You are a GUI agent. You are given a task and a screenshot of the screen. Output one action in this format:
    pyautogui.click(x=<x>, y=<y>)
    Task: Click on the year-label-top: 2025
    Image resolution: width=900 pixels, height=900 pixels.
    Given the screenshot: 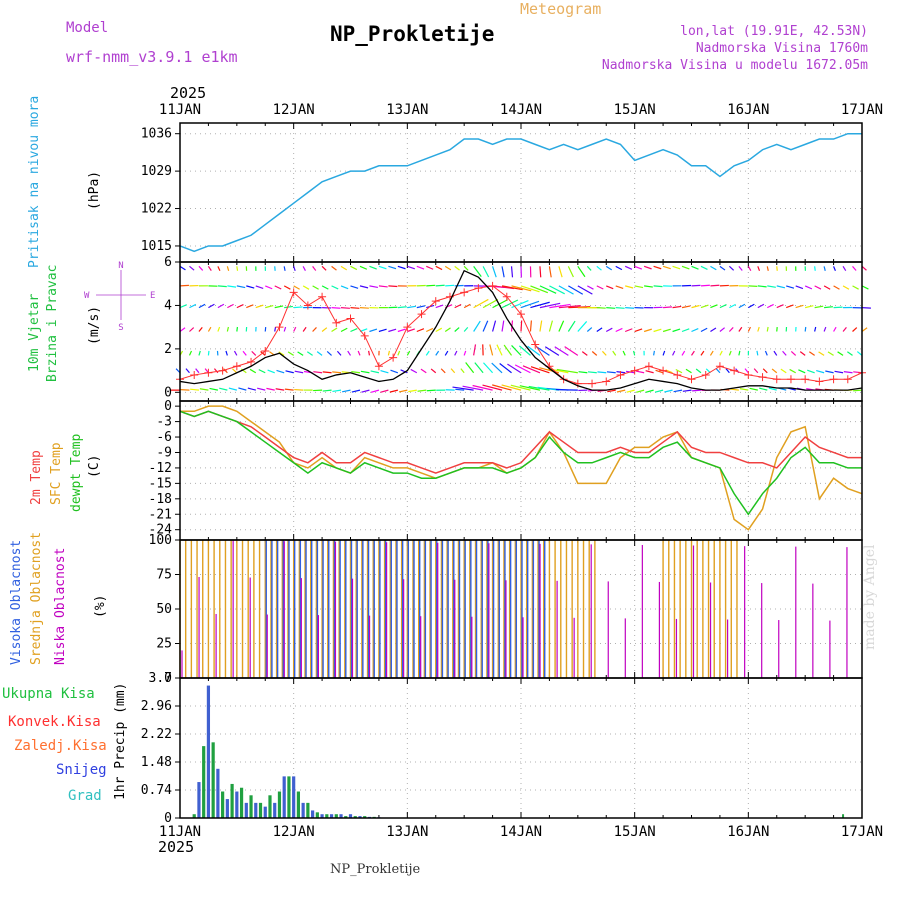 What is the action you would take?
    pyautogui.click(x=188, y=93)
    